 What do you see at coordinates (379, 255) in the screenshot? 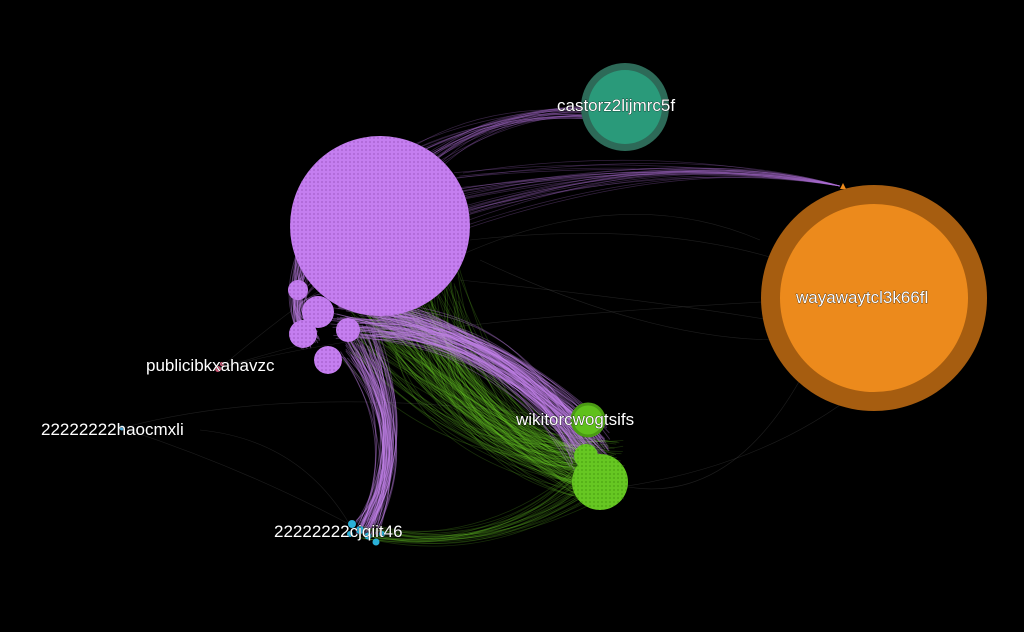
I see `purple-cluster-node` at bounding box center [379, 255].